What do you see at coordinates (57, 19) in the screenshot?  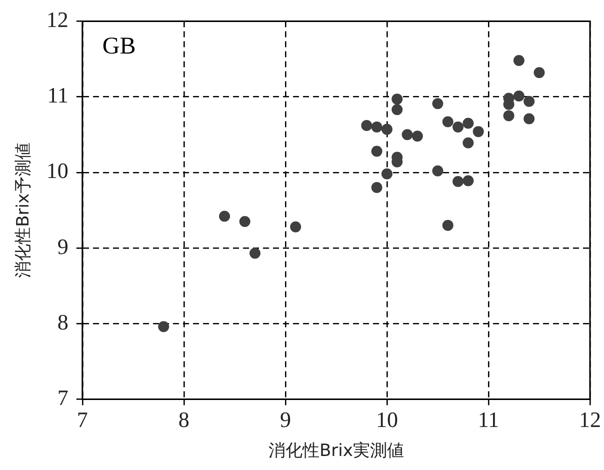 I see `y-tick-label: 12` at bounding box center [57, 19].